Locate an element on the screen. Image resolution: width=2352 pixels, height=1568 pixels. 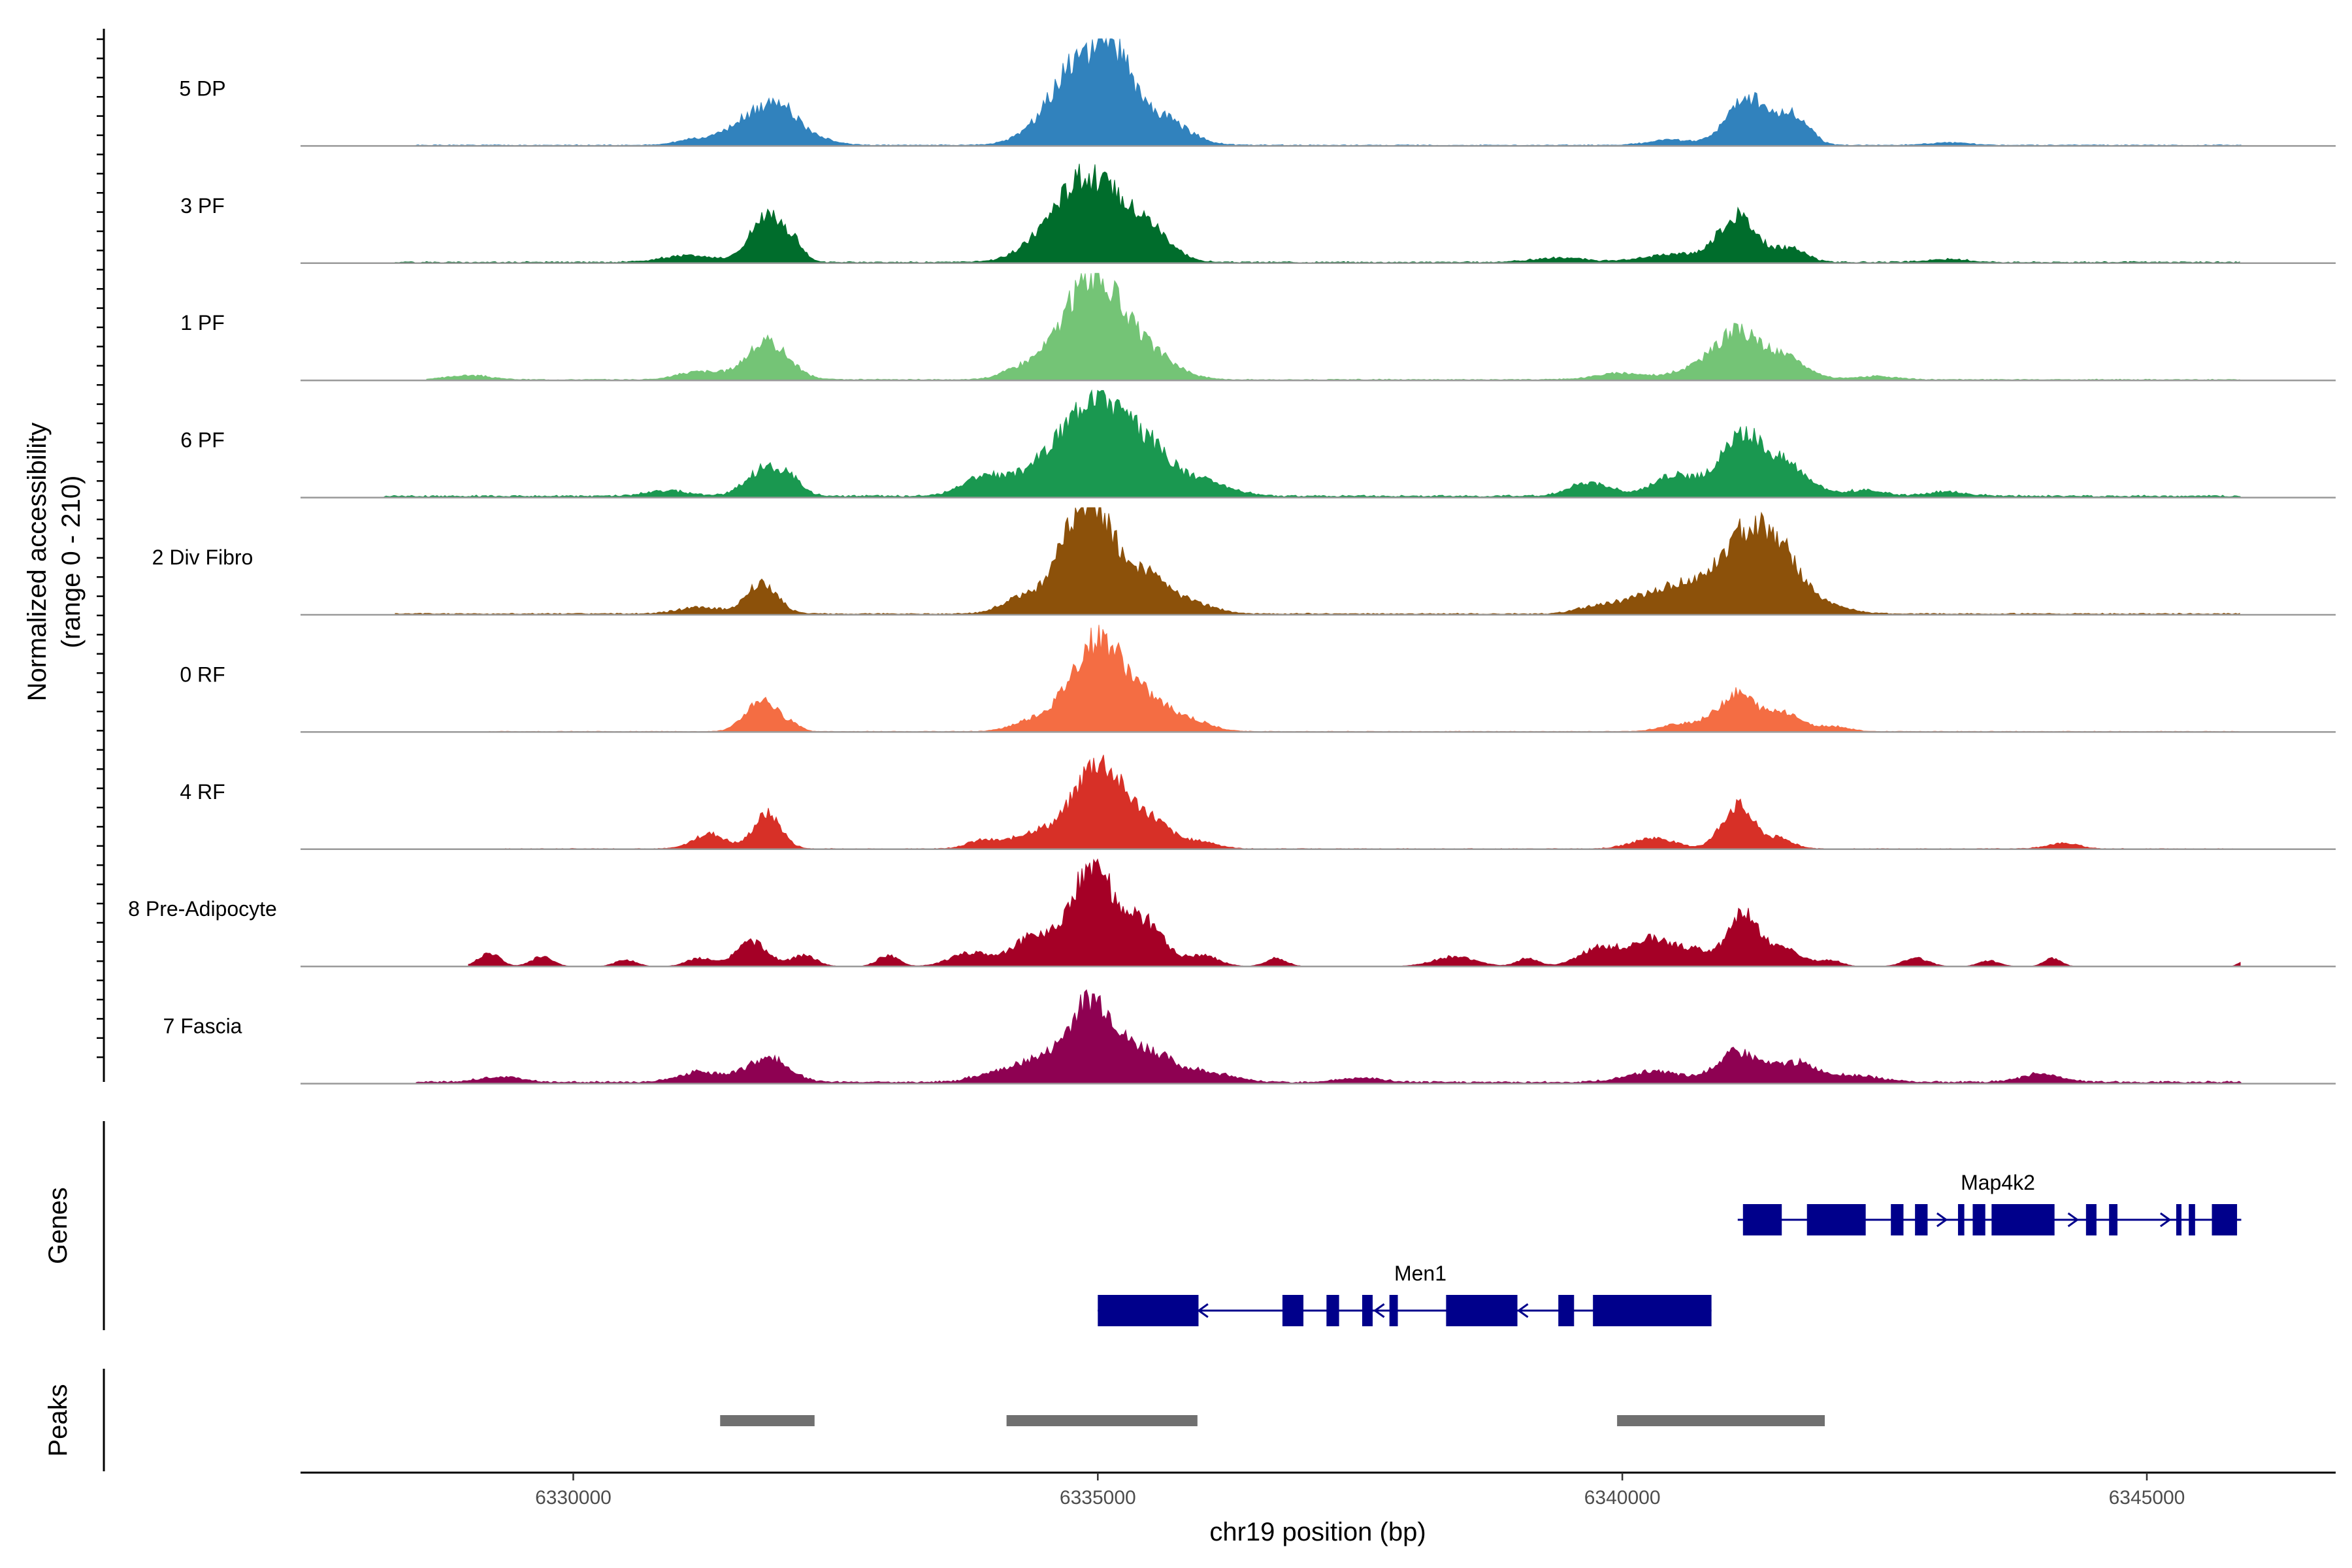
peak-regions is located at coordinates (1272, 1420).